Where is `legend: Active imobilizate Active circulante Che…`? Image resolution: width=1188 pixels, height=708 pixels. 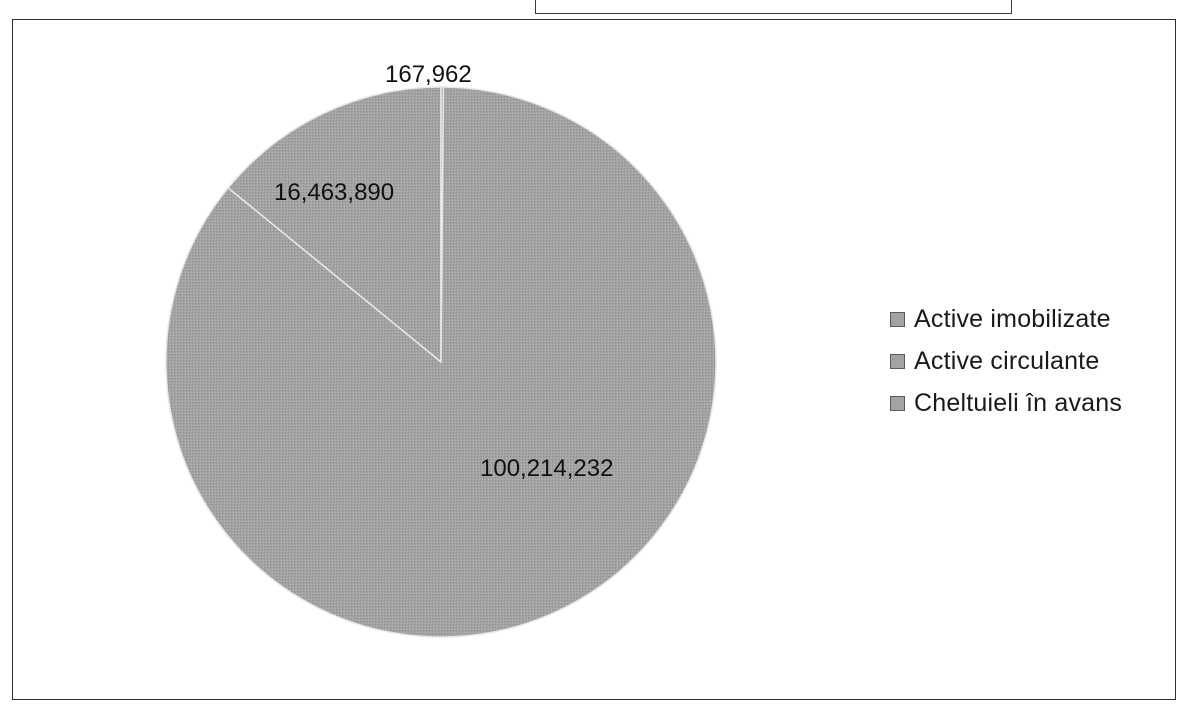 legend: Active imobilizate Active circulante Che… is located at coordinates (1006, 361).